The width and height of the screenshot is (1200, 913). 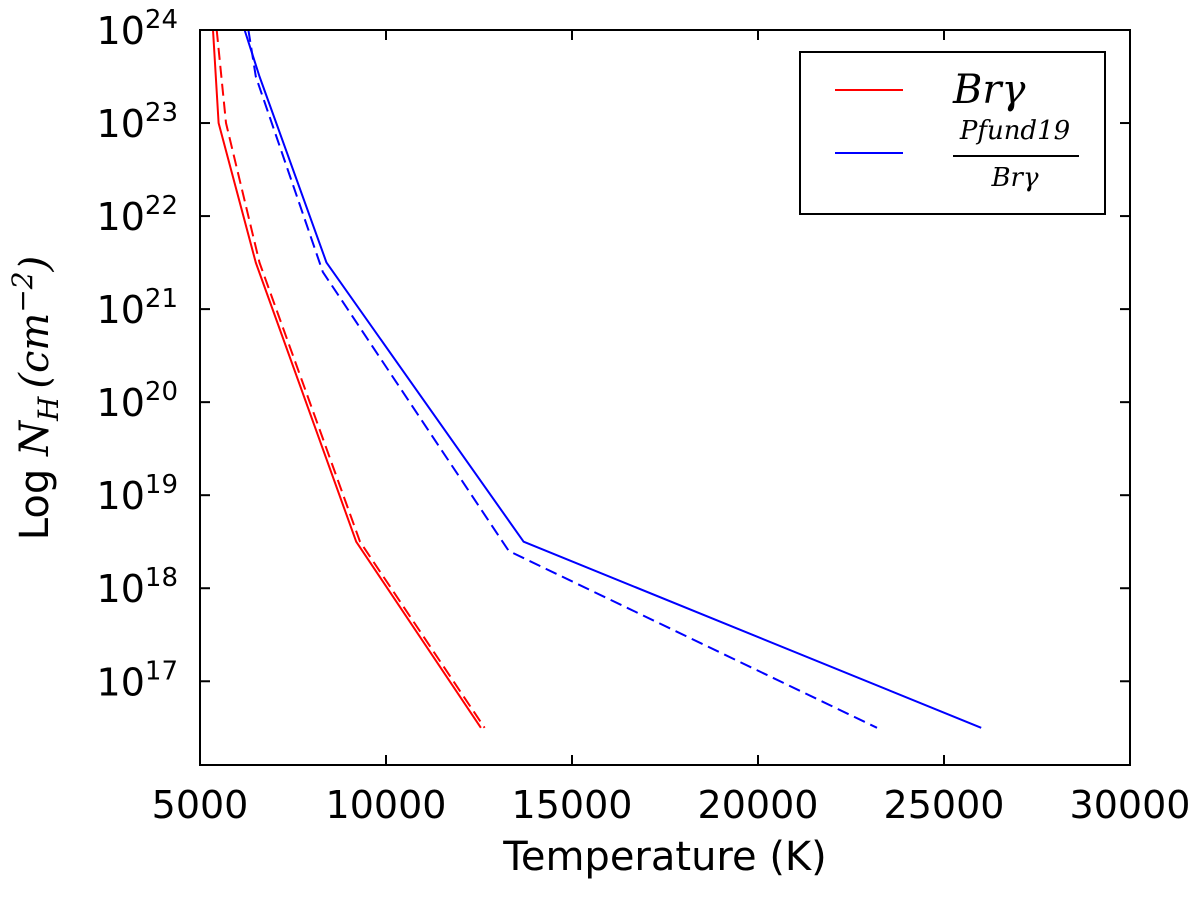 What do you see at coordinates (137, 215) in the screenshot?
I see `y-tick-label-5: 1022` at bounding box center [137, 215].